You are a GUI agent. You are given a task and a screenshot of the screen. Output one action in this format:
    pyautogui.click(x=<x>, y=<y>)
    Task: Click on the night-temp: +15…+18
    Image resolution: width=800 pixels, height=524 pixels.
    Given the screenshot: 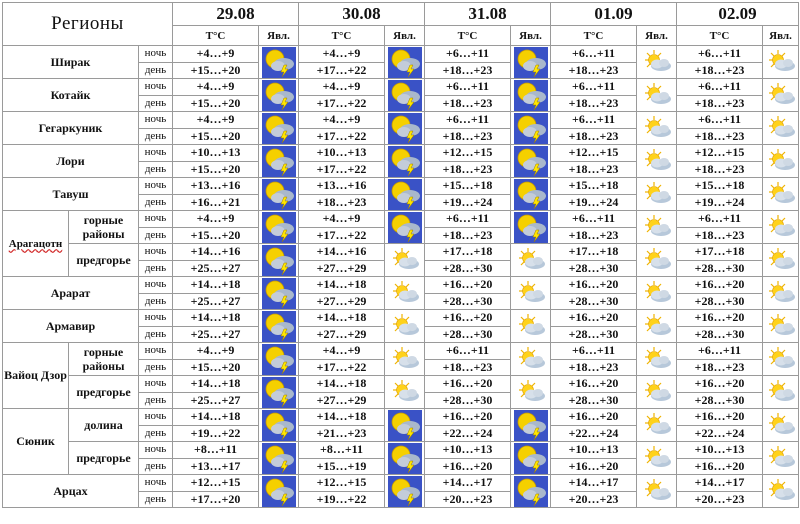 What is the action you would take?
    pyautogui.click(x=594, y=186)
    